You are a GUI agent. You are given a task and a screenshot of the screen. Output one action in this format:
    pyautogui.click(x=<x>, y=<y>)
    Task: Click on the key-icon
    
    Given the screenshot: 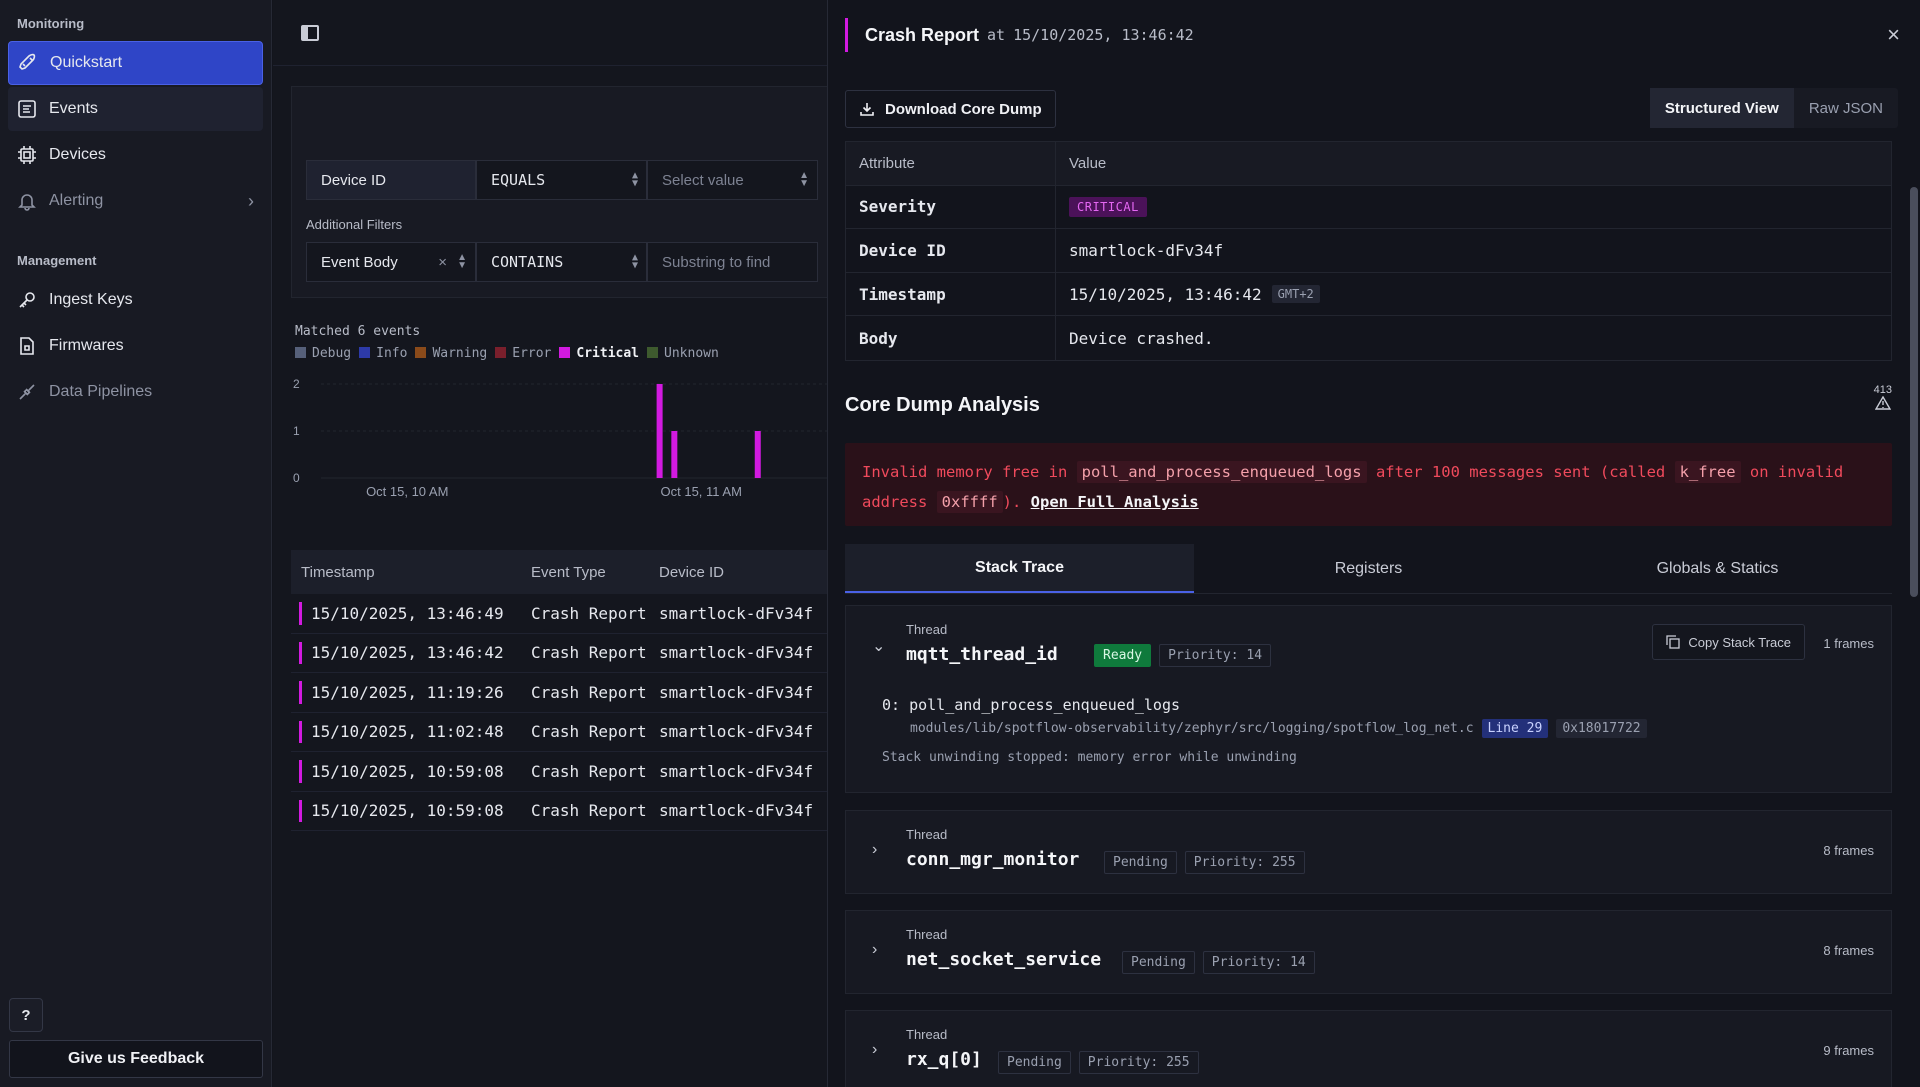 What is the action you would take?
    pyautogui.click(x=27, y=300)
    